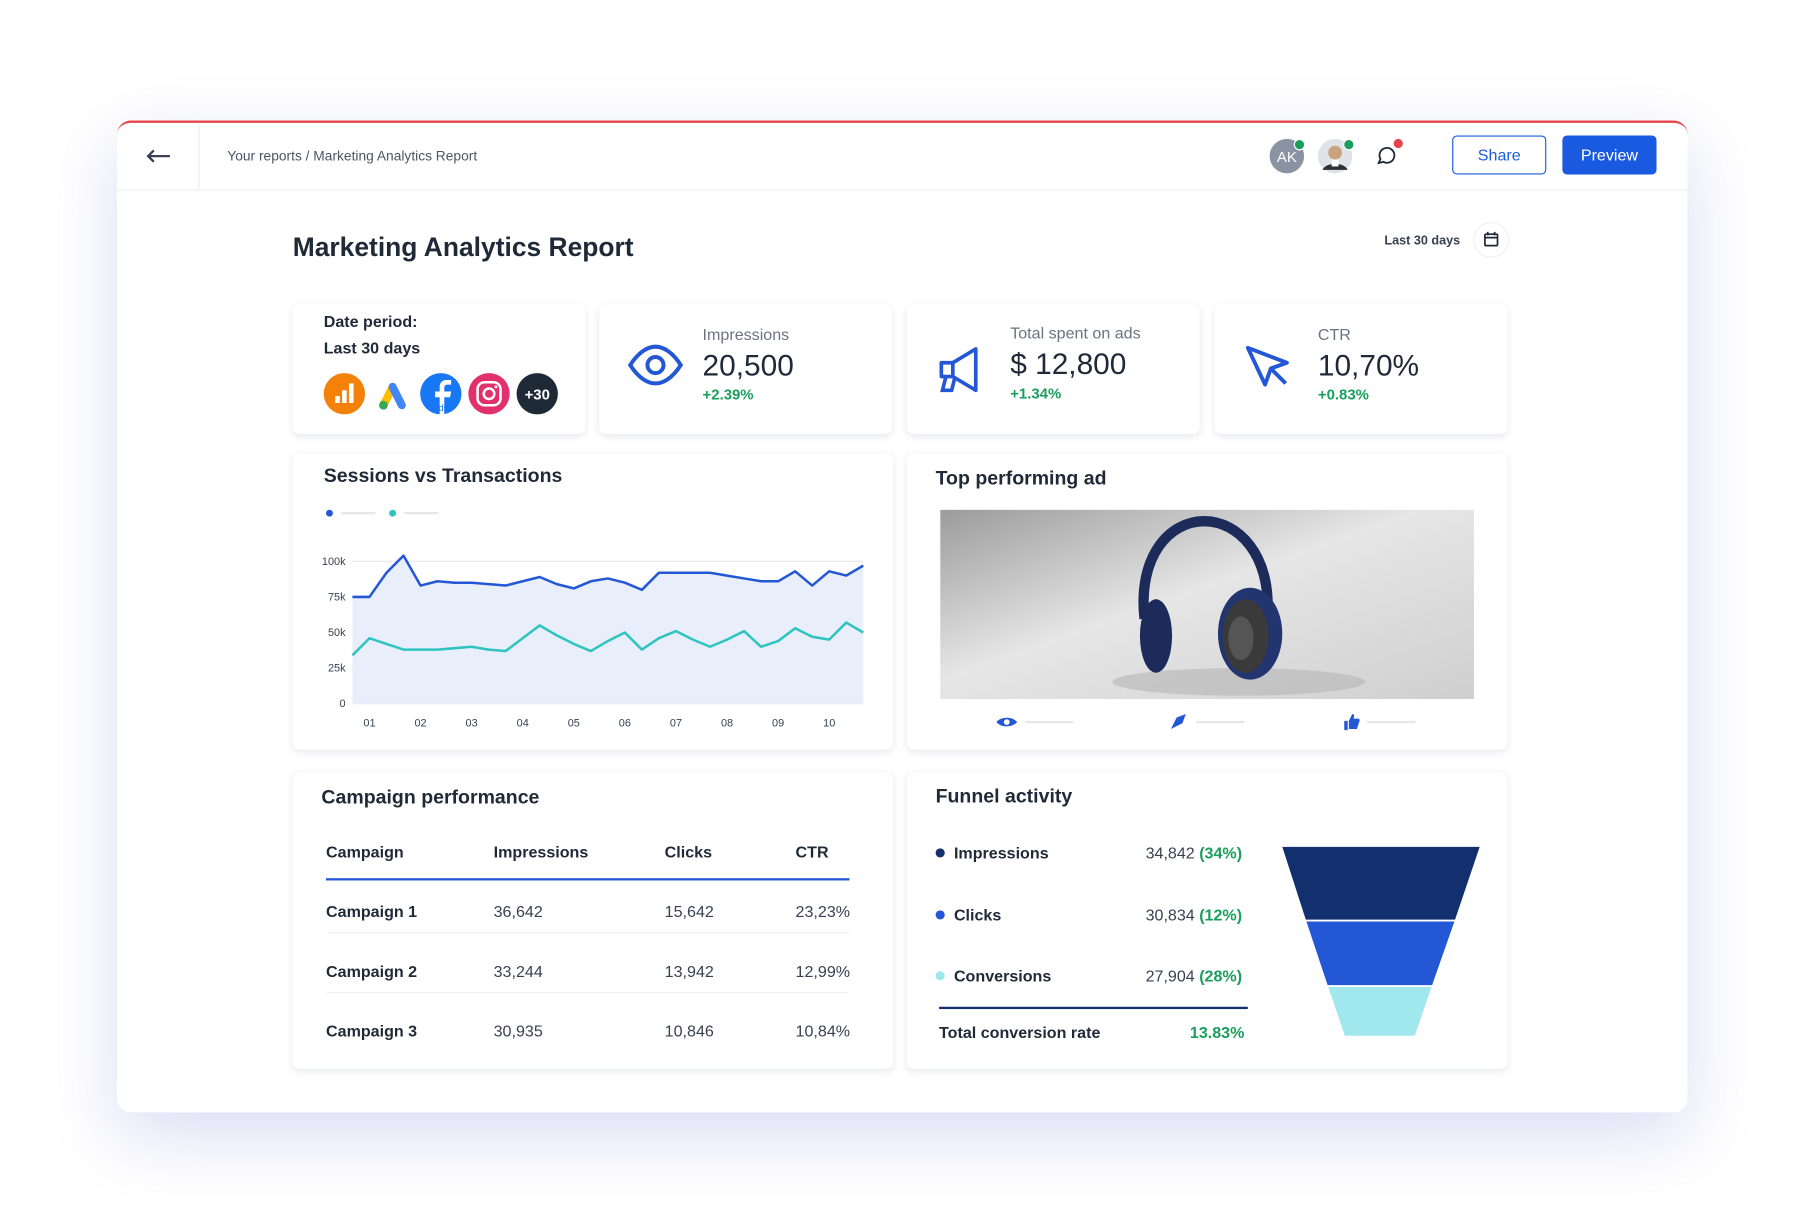 This screenshot has height=1207, width=1800. I want to click on kpi-value: 10,70%, so click(1368, 365).